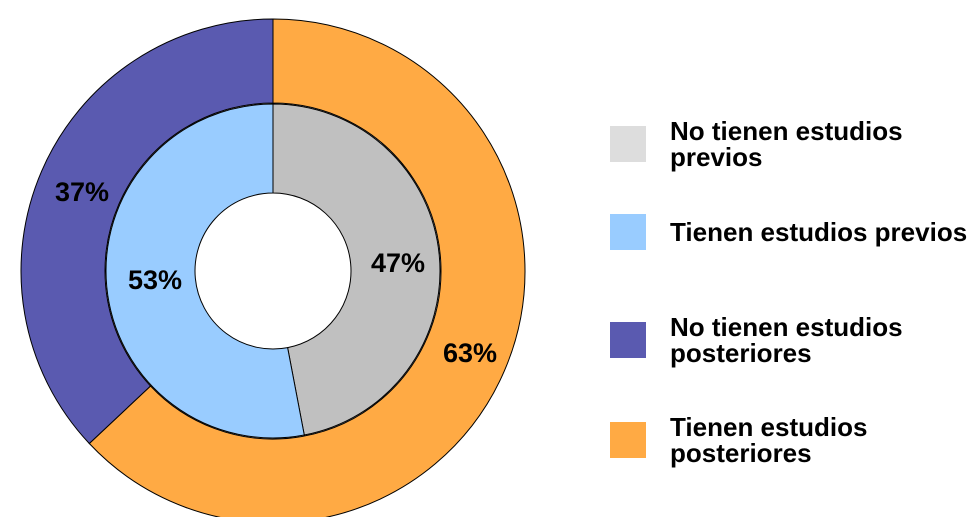  Describe the element at coordinates (819, 232) in the screenshot. I see `legend-label: Tienen estudios previos` at that location.